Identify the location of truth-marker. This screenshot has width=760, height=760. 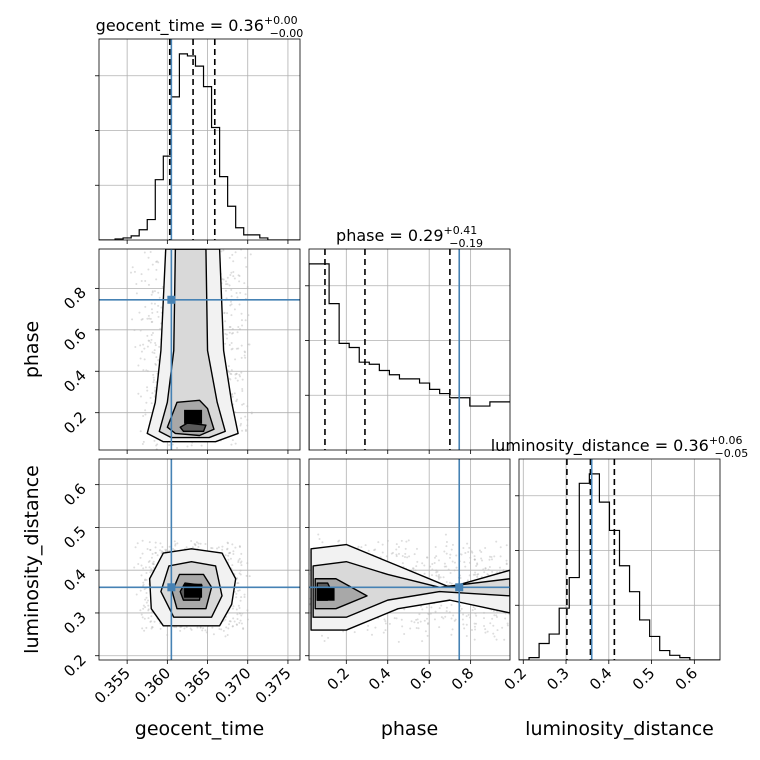
(171, 587).